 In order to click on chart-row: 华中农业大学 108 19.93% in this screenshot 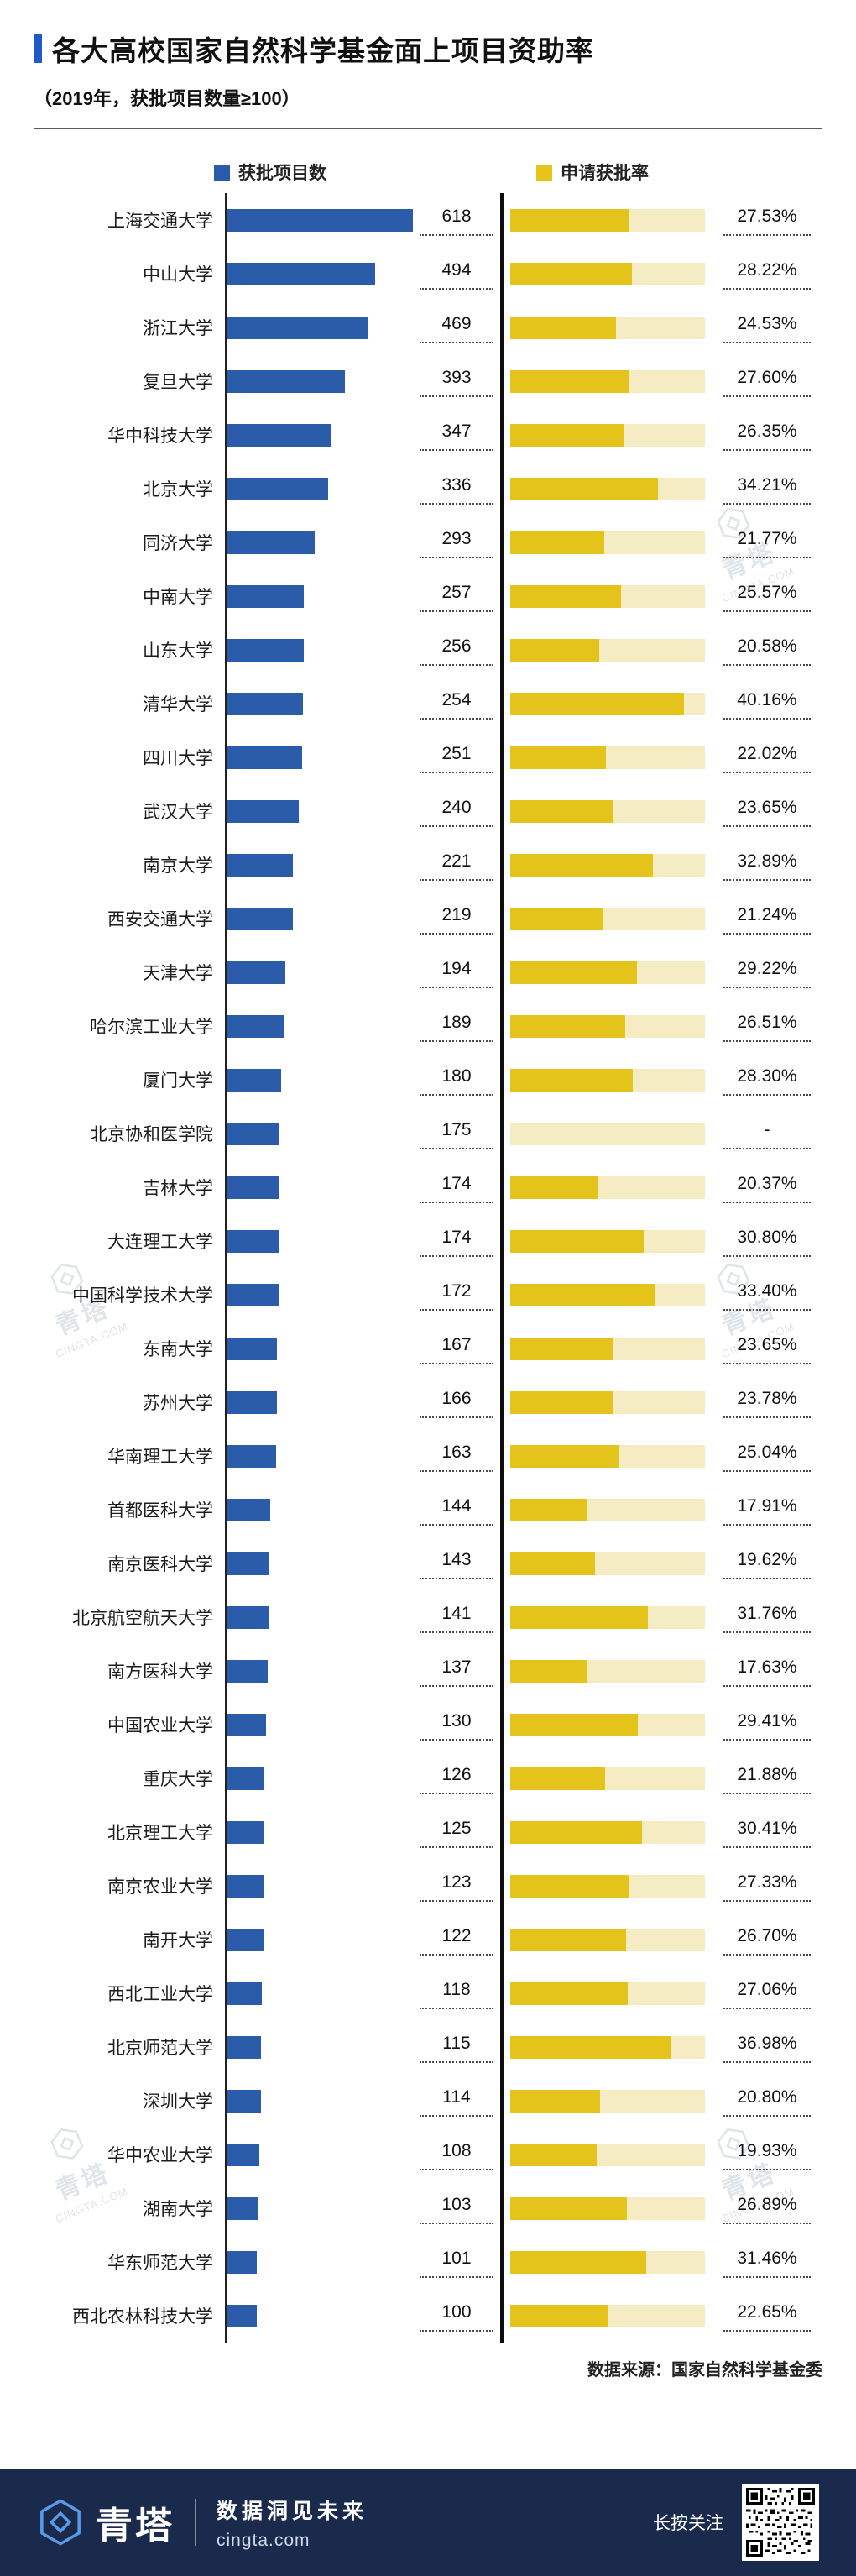, I will do `click(428, 2154)`.